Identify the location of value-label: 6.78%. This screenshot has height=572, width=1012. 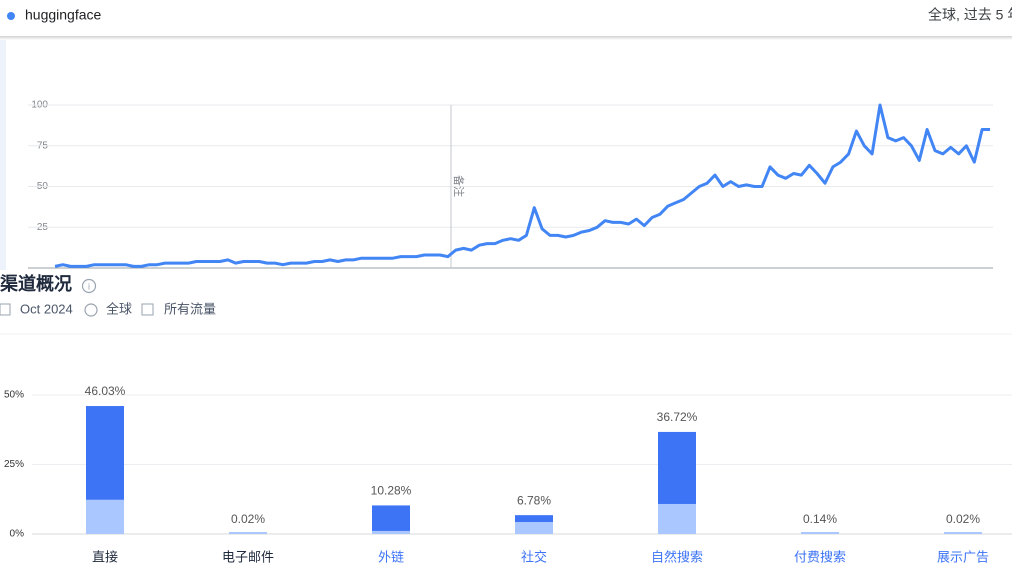
(534, 500).